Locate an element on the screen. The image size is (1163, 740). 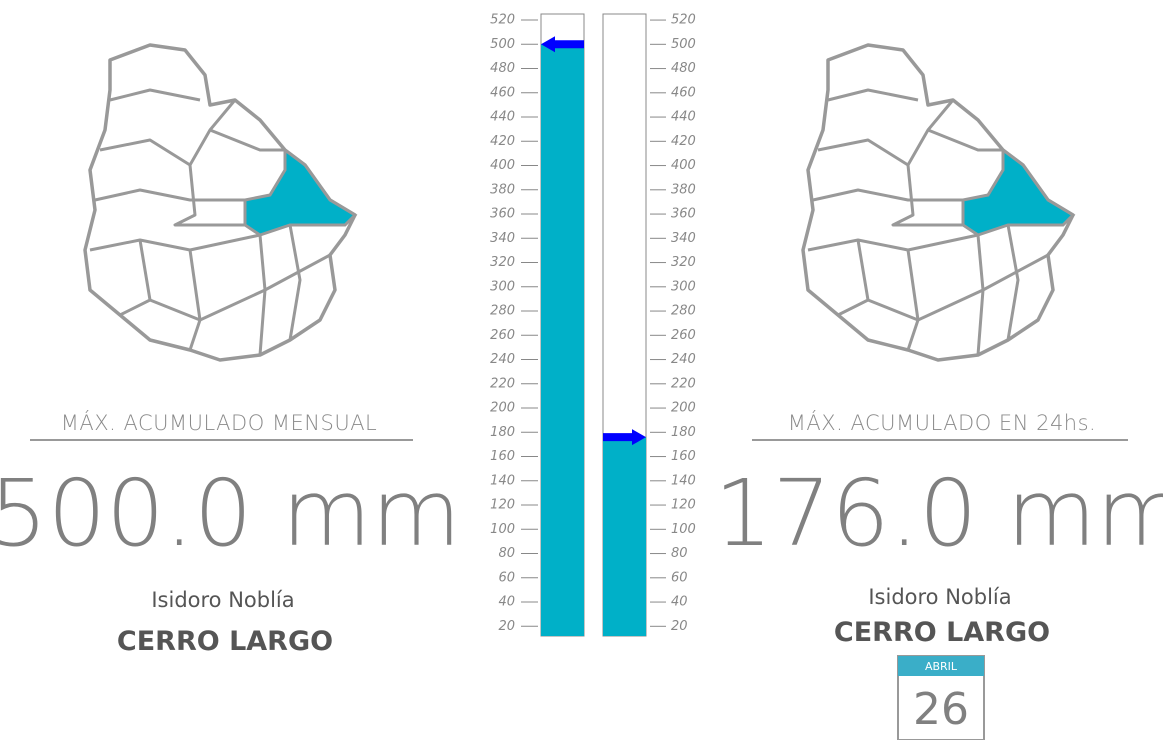
value-label: 500.0 mm is located at coordinates (230, 513).